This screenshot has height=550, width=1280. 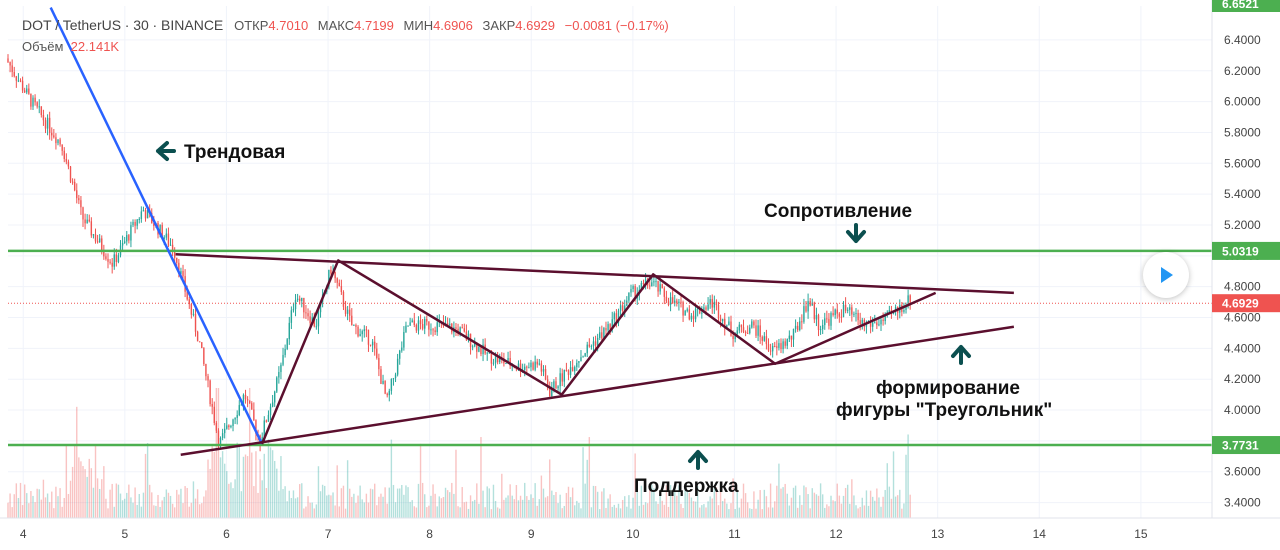 I want to click on interval-label: 30, so click(x=141, y=25).